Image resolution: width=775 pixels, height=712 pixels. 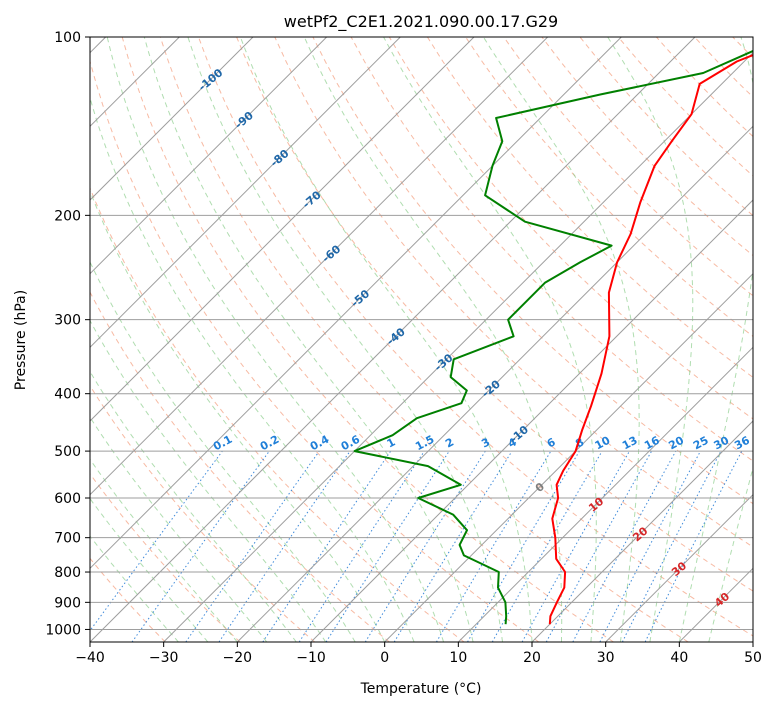 What do you see at coordinates (67, 321) in the screenshot?
I see `y-tick-label: 300` at bounding box center [67, 321].